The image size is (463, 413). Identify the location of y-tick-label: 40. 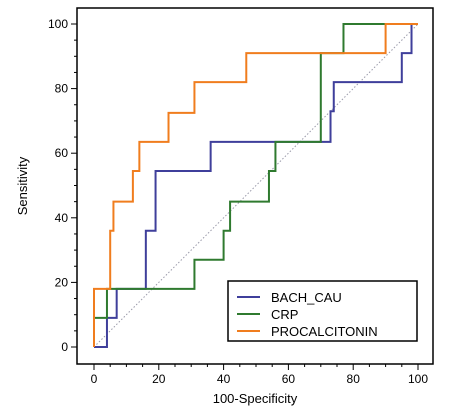
(62, 218).